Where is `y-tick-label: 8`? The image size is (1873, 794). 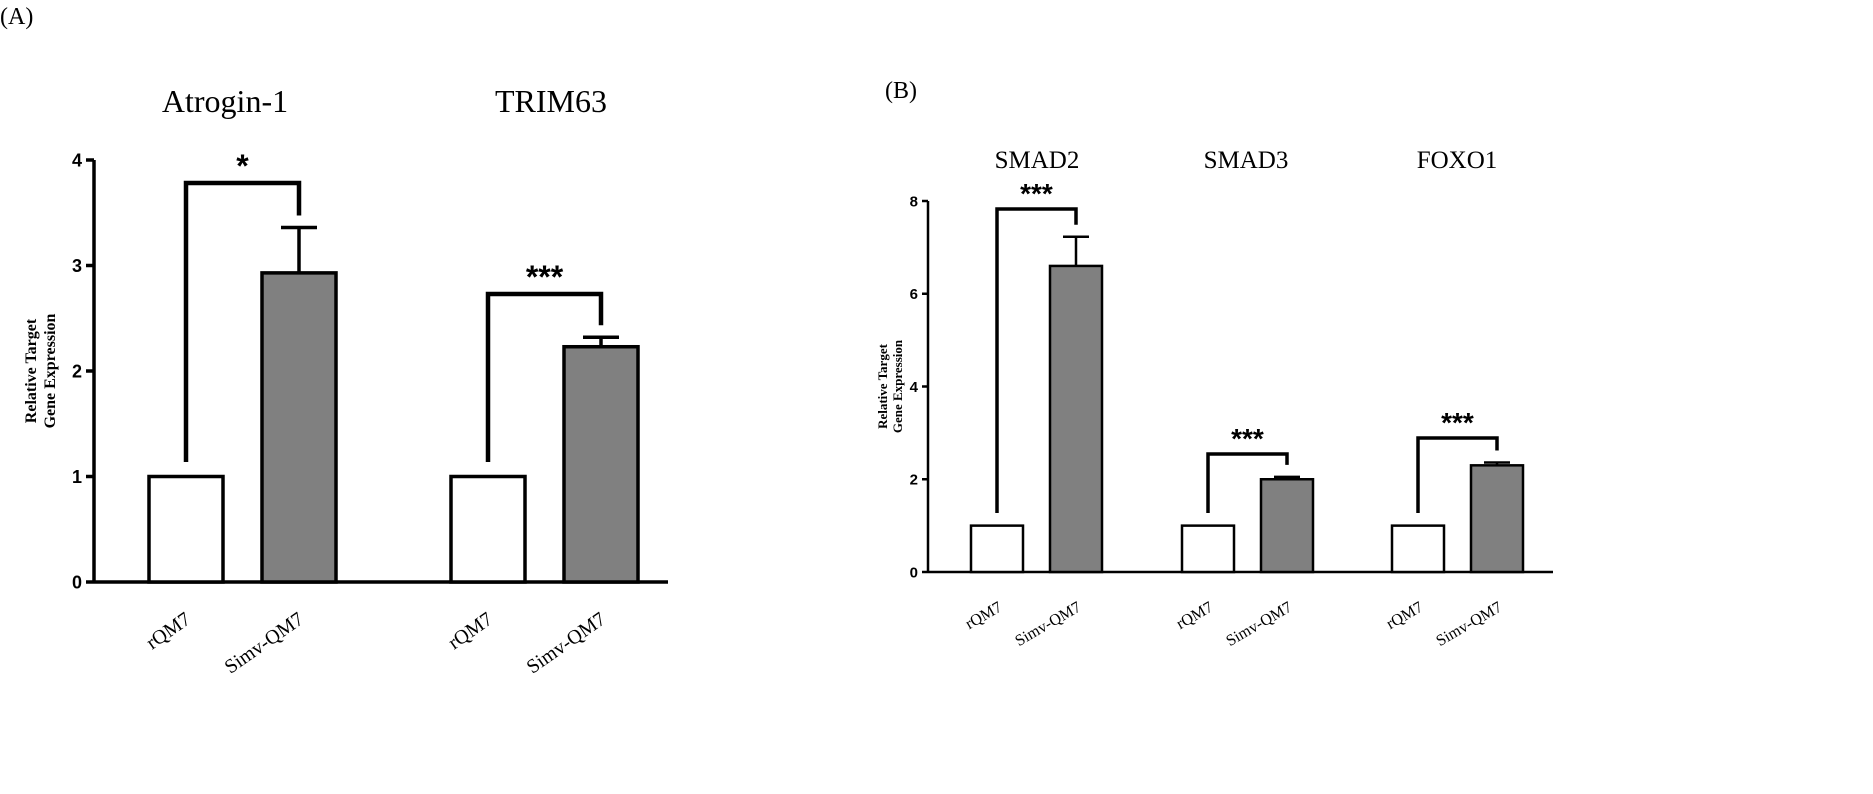 y-tick-label: 8 is located at coordinates (914, 201).